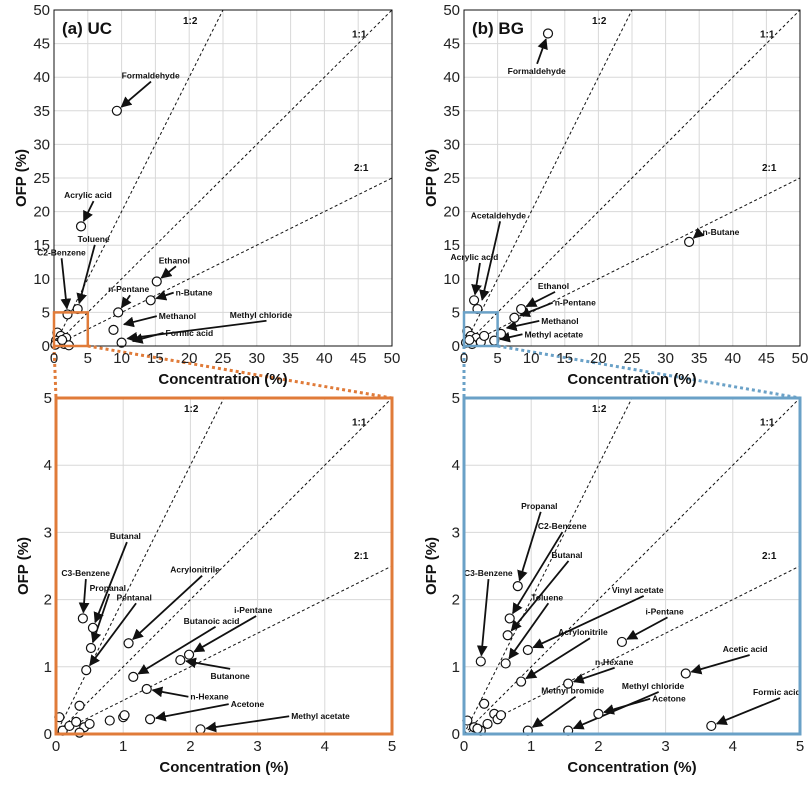 The width and height of the screenshot is (811, 788). I want to click on annotation-label: Methyl acetate, so click(320, 716).